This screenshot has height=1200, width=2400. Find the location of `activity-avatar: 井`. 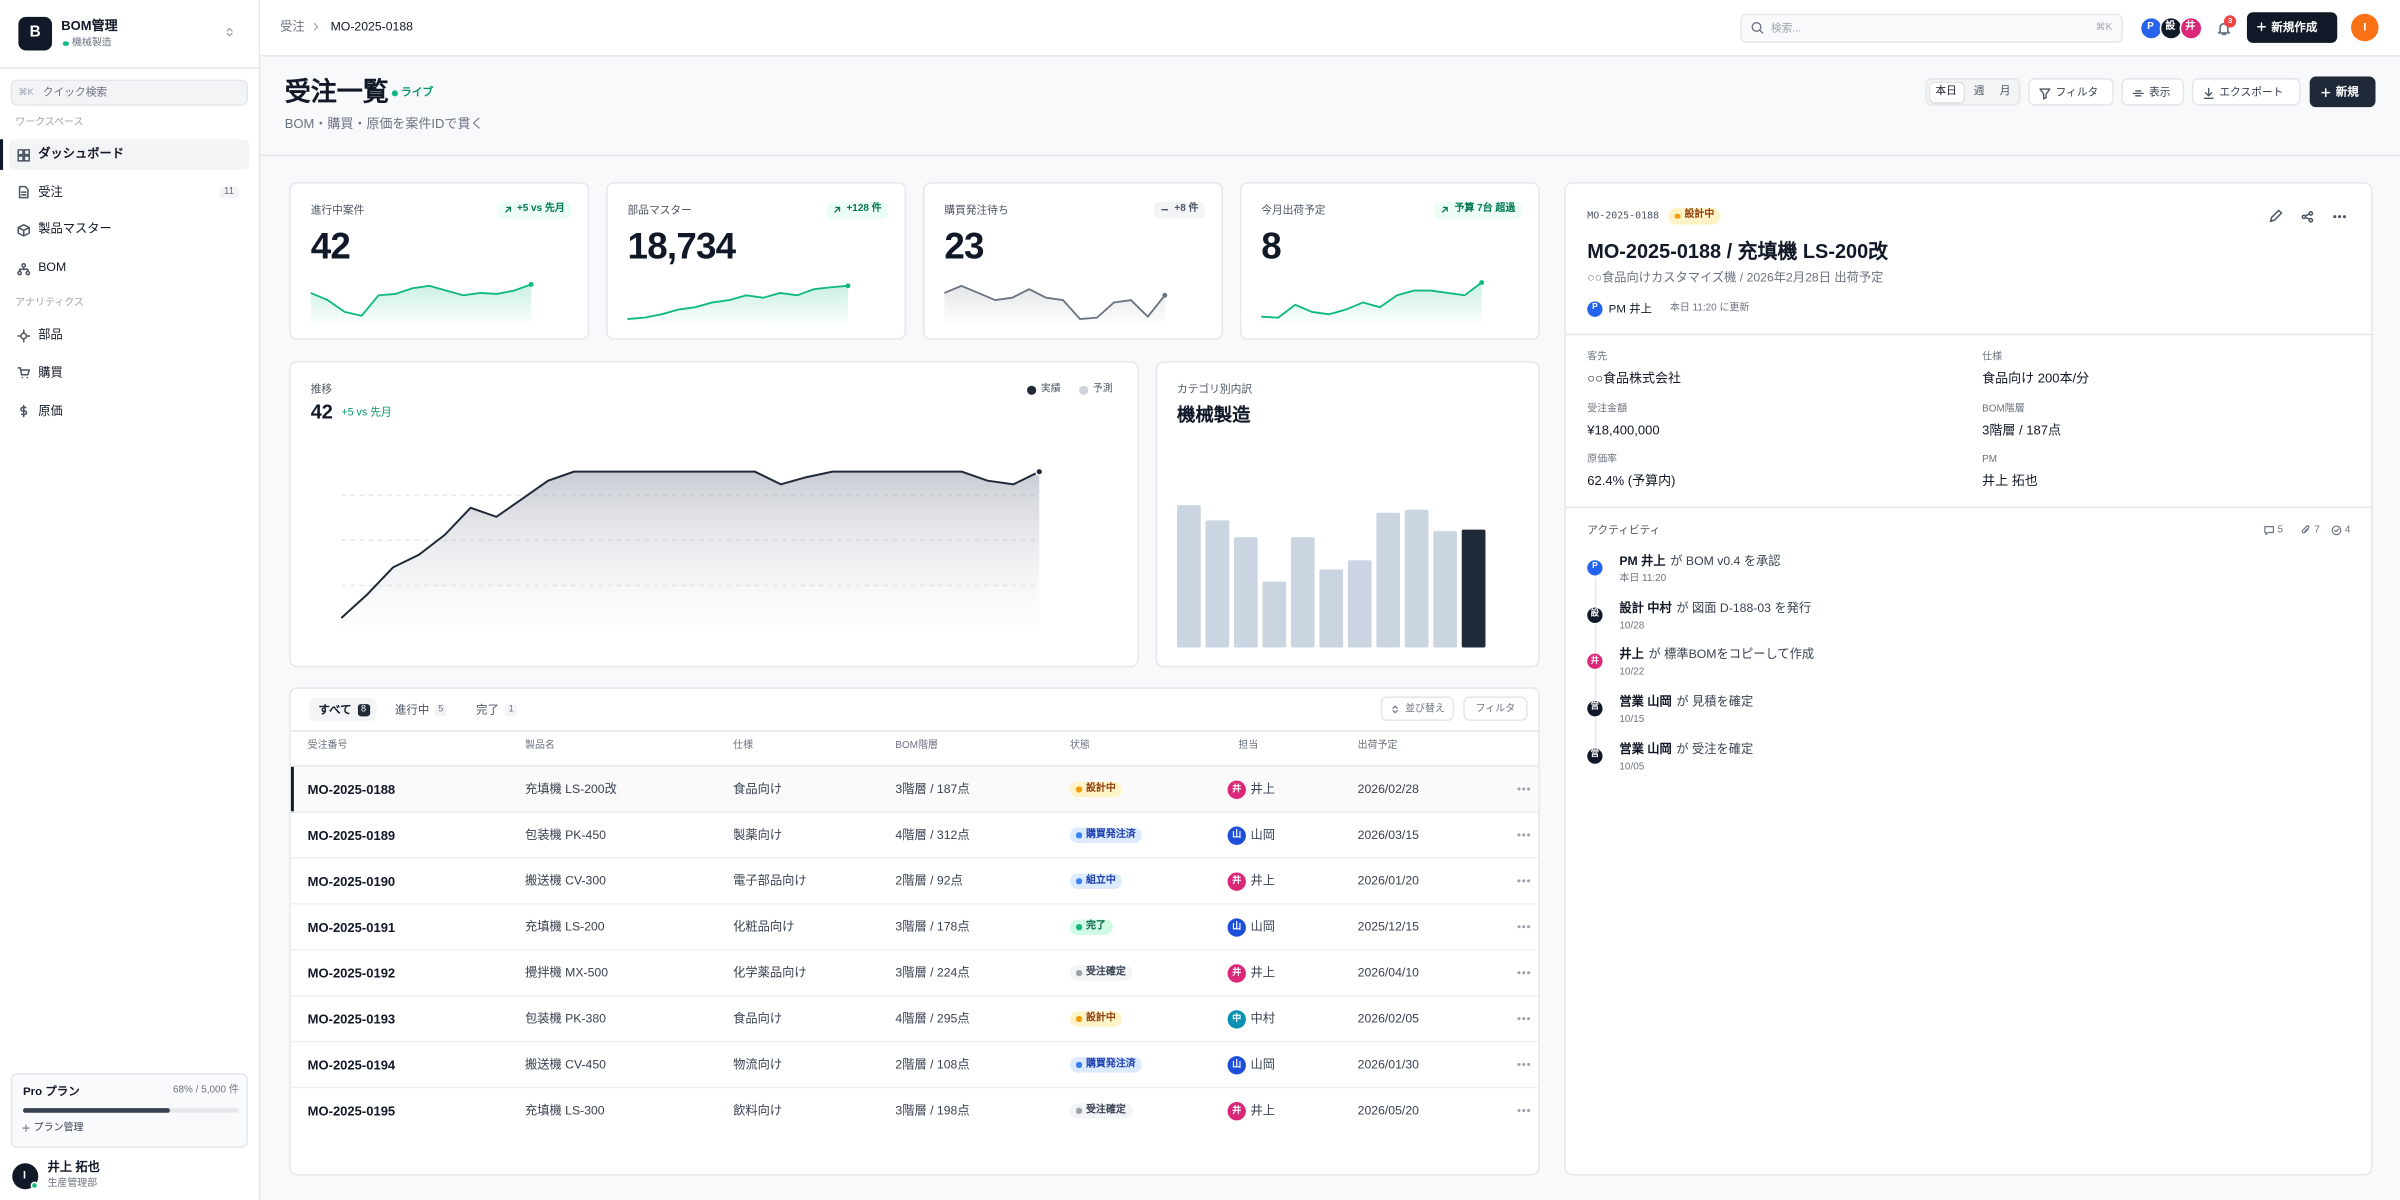

activity-avatar: 井 is located at coordinates (1595, 662).